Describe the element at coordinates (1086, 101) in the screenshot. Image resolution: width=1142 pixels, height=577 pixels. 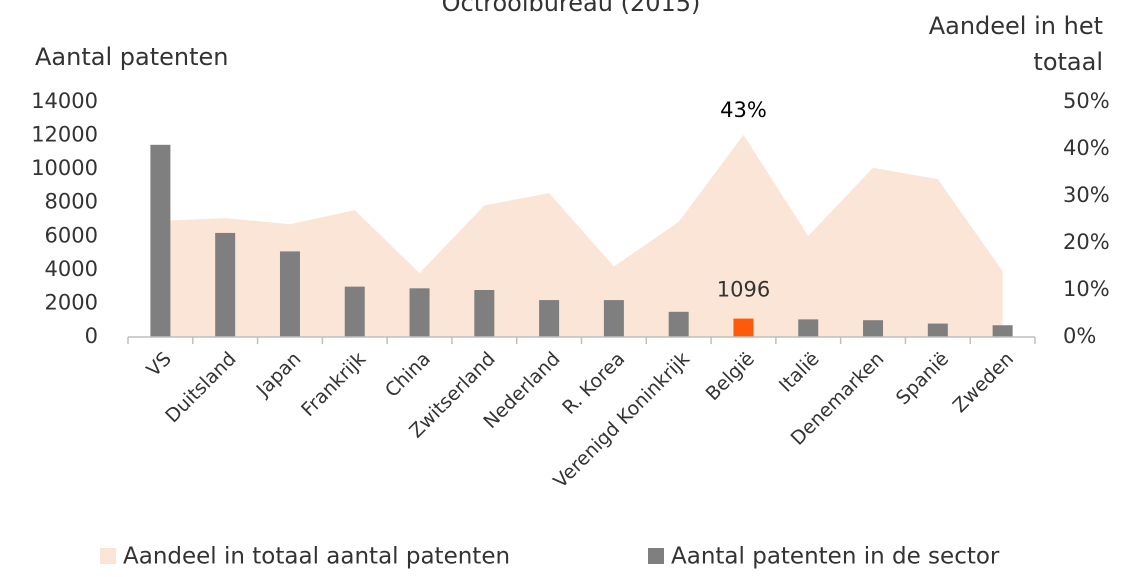
I see `y2-tick-label: 50%` at that location.